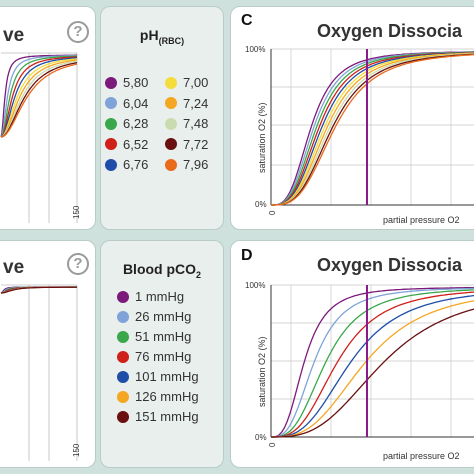  What do you see at coordinates (162, 36) in the screenshot?
I see `ph-legend-title: pH(RBC)` at bounding box center [162, 36].